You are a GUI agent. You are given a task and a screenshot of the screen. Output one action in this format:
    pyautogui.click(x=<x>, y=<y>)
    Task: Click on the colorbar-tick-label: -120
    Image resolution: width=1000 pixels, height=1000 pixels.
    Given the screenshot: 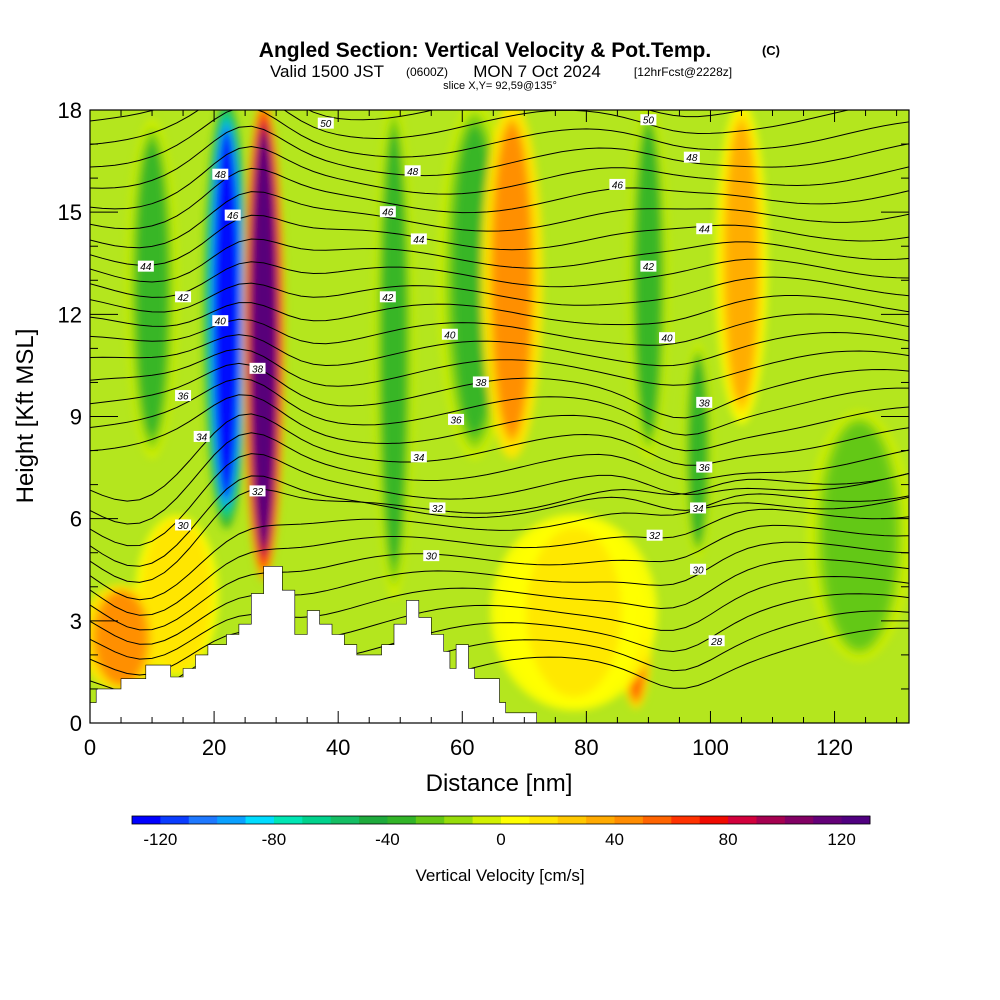 What is the action you would take?
    pyautogui.click(x=160, y=839)
    